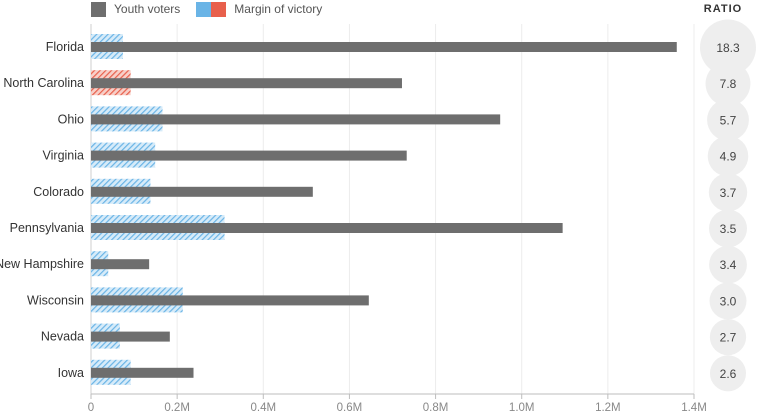 The width and height of the screenshot is (758, 413). I want to click on legend-margin-blue-swatch, so click(204, 9).